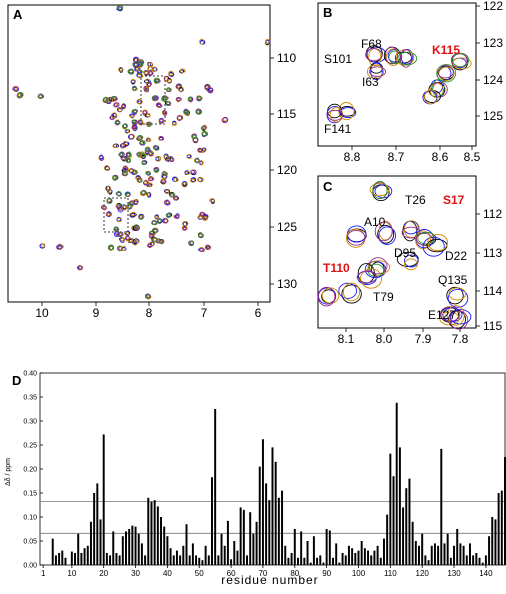 The height and width of the screenshot is (594, 506). What do you see at coordinates (492, 253) in the screenshot?
I see `y-tick-label: 113` at bounding box center [492, 253].